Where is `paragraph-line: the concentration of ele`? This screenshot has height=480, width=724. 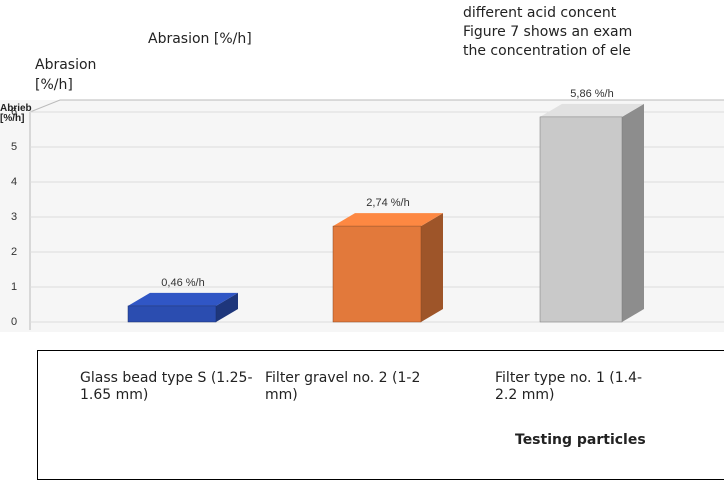 paragraph-line: the concentration of ele is located at coordinates (547, 51).